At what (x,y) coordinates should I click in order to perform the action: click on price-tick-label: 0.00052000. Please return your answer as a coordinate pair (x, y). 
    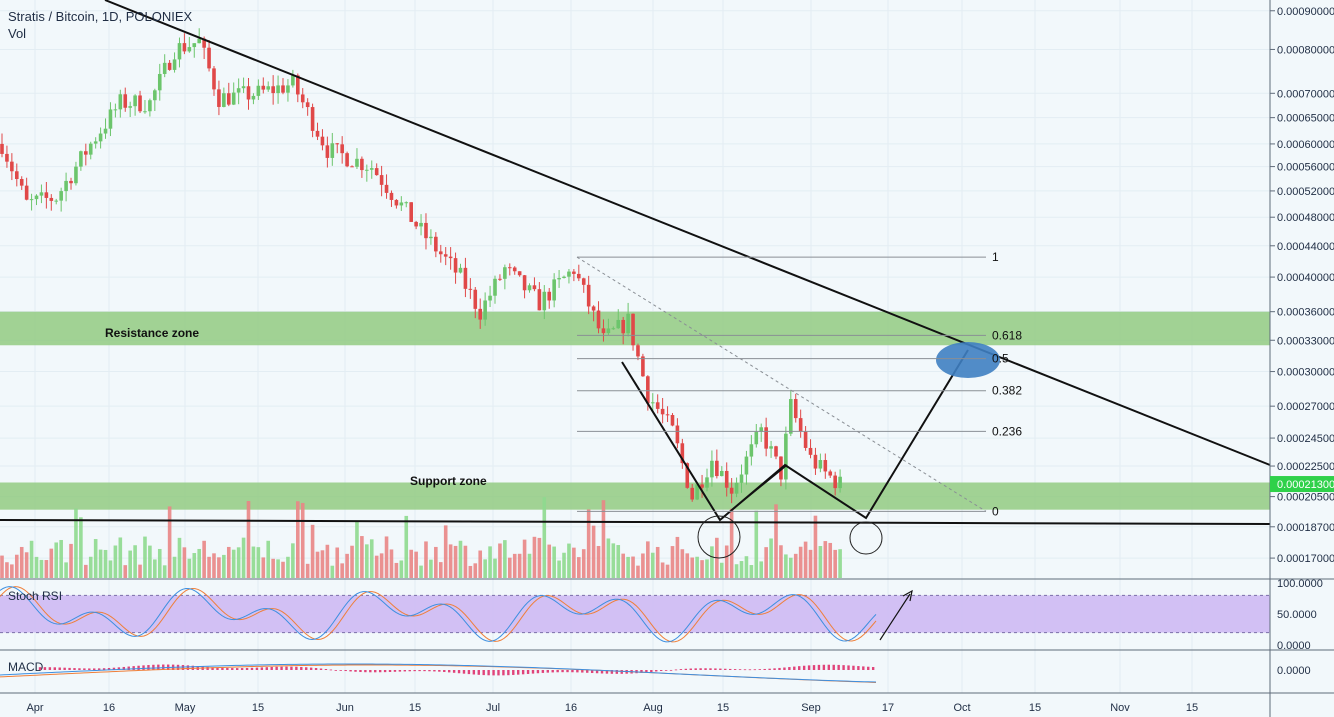
    Looking at the image, I should click on (1305, 192).